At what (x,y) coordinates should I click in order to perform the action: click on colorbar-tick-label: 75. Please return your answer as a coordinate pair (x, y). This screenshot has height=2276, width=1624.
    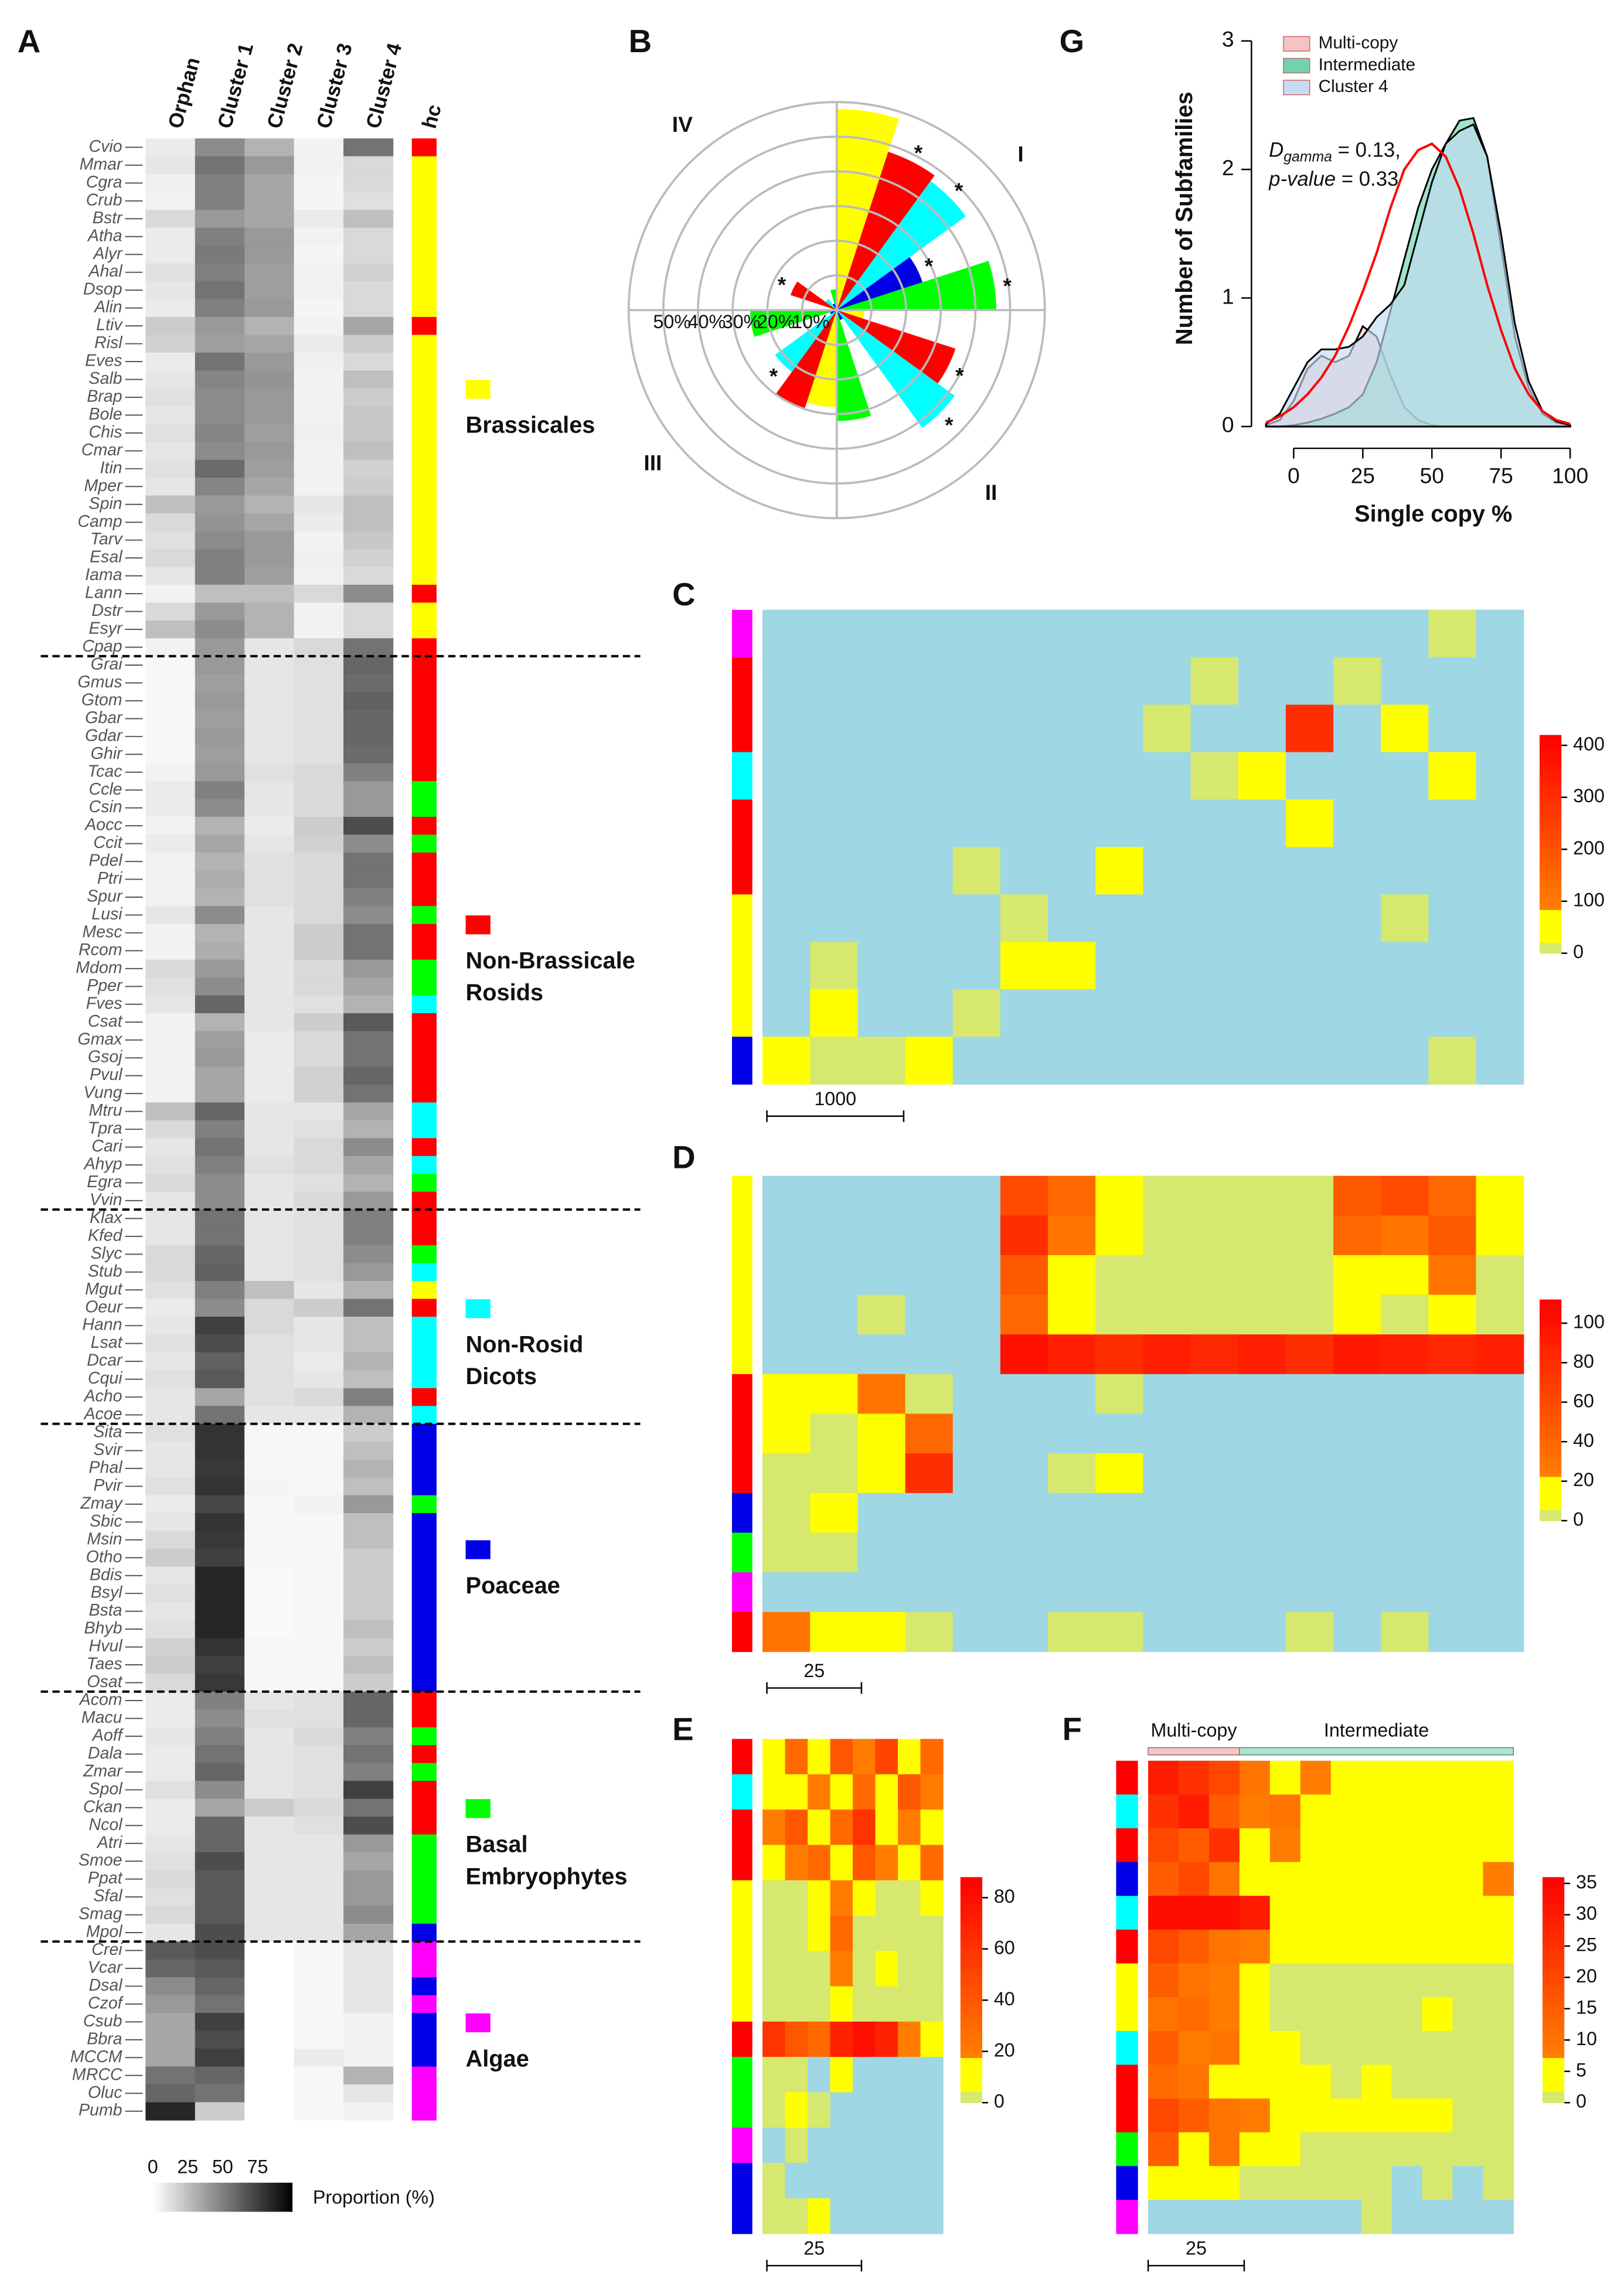
    Looking at the image, I should click on (257, 2166).